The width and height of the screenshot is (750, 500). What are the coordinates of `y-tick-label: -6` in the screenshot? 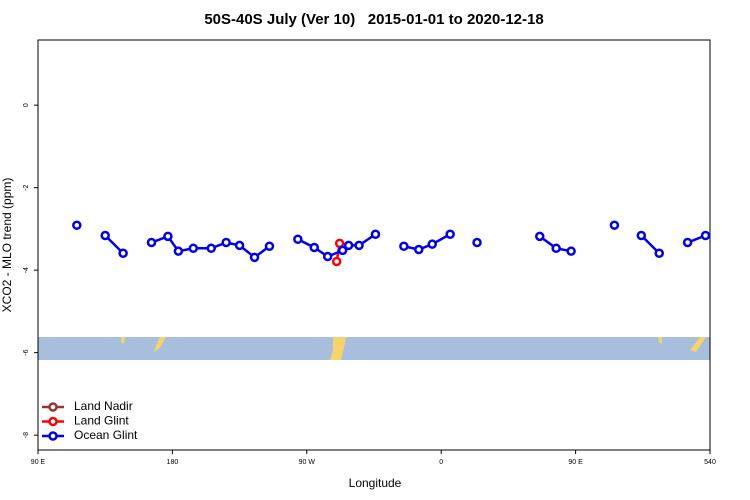 It's located at (26, 352).